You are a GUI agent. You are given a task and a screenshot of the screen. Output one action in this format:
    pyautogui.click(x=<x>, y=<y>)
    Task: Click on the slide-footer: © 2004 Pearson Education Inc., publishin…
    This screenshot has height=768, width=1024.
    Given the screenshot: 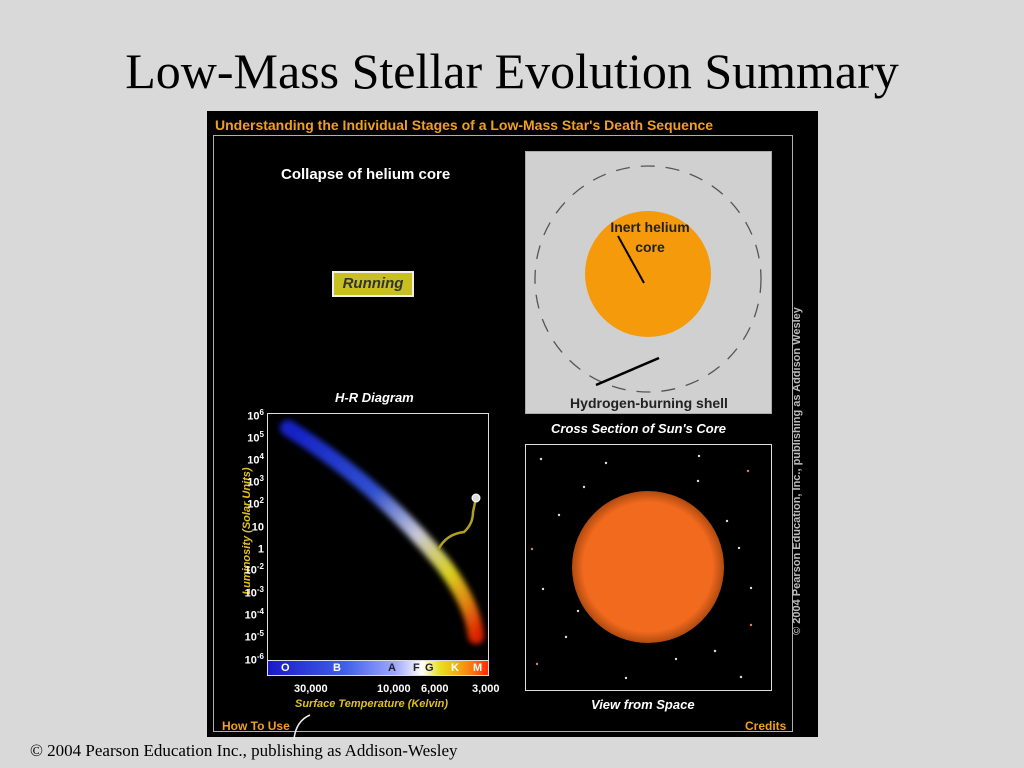 What is the action you would take?
    pyautogui.click(x=244, y=750)
    